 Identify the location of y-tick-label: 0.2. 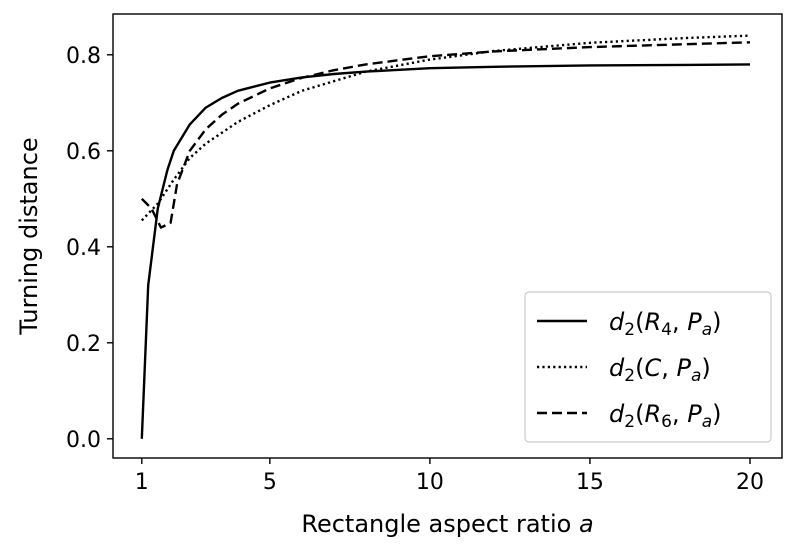
(83, 344).